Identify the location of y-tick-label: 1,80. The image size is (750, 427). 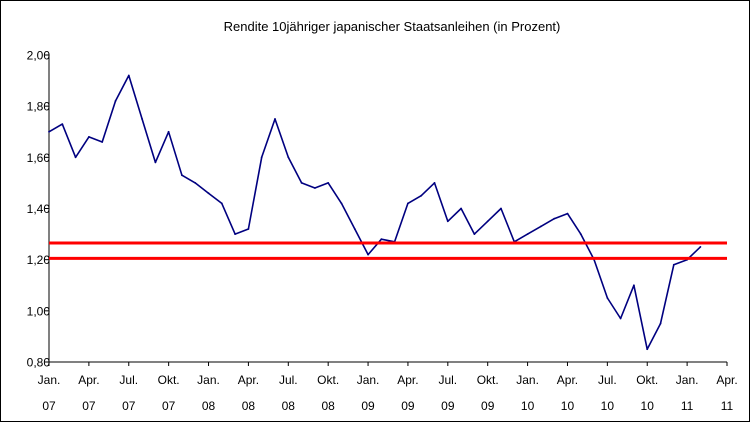
(39, 107).